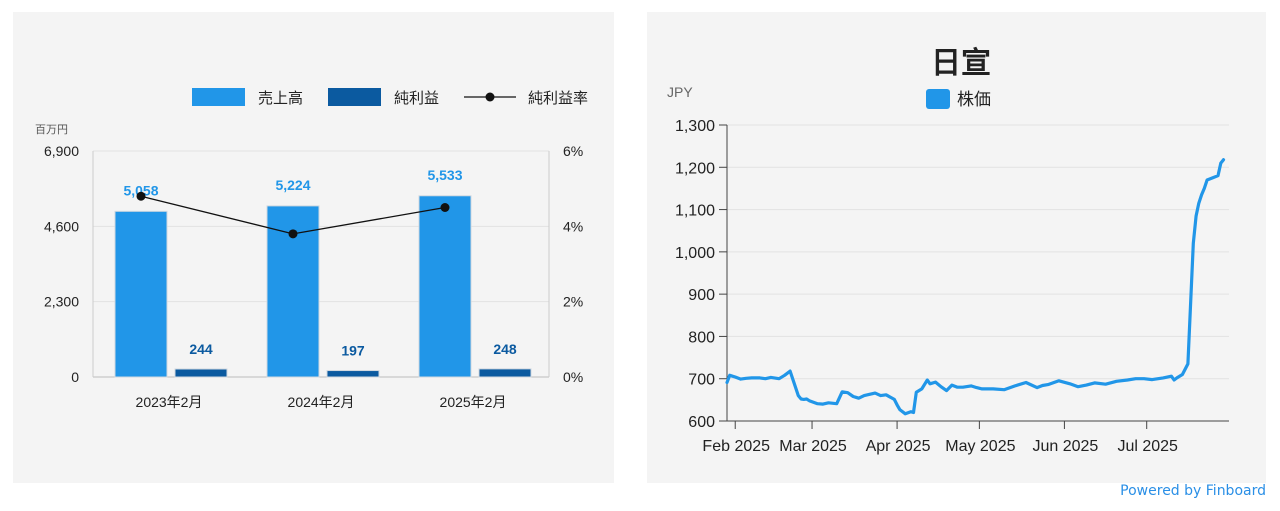 The width and height of the screenshot is (1280, 511). Describe the element at coordinates (573, 377) in the screenshot. I see `y-right-tick-label: 0%` at that location.